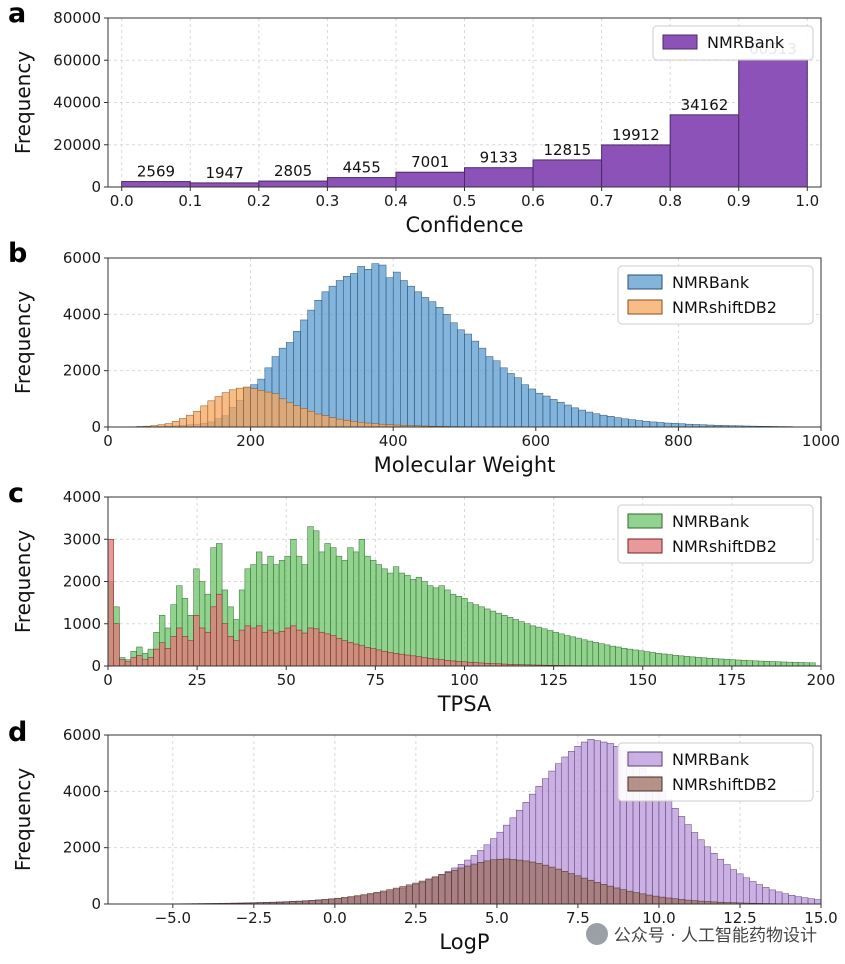 This screenshot has height=964, width=845. Describe the element at coordinates (733, 43) in the screenshot. I see `legend: NMRBank` at that location.